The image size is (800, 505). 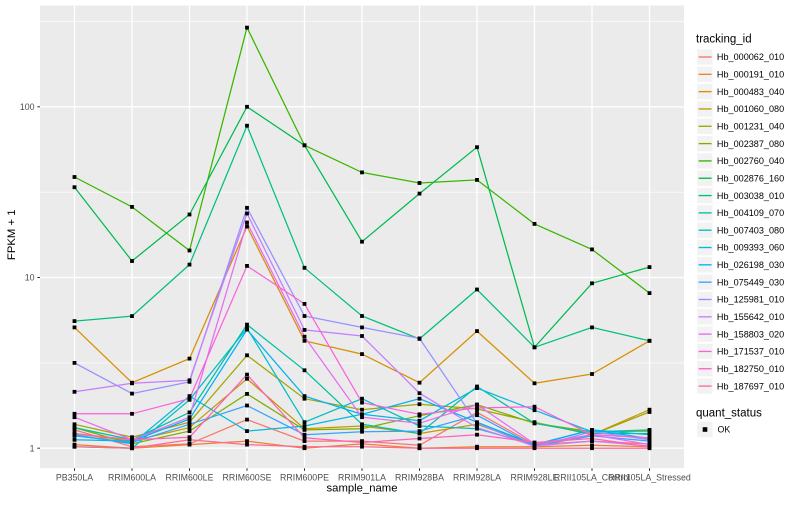 I want to click on svg-text: RRIM901LA, so click(x=362, y=478).